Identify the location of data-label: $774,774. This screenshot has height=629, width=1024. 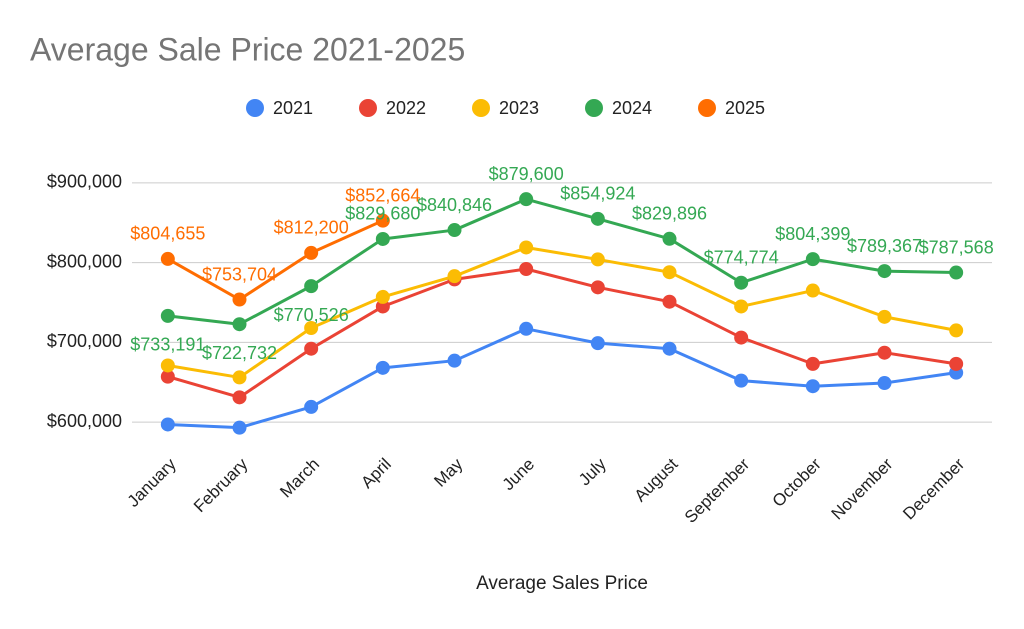
(741, 257).